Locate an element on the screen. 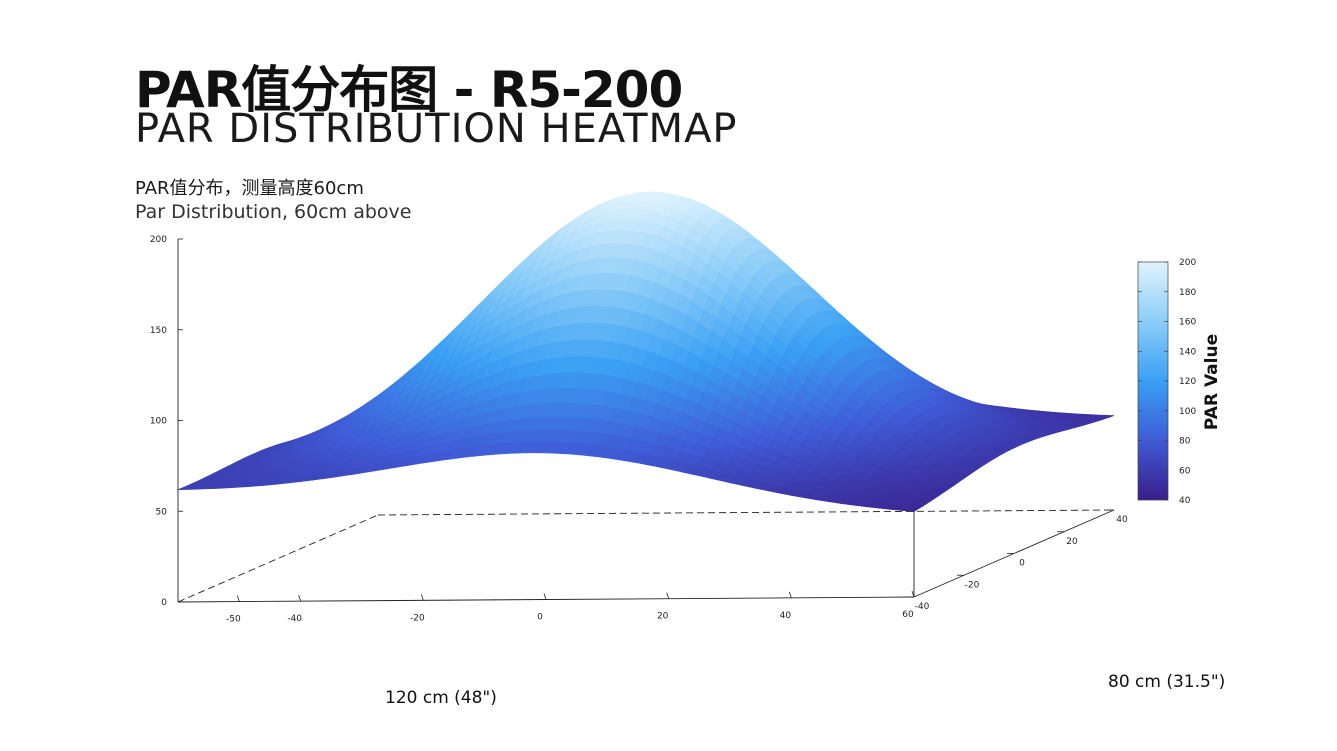 The height and width of the screenshot is (751, 1337). z-tick-label: 150 is located at coordinates (158, 331).